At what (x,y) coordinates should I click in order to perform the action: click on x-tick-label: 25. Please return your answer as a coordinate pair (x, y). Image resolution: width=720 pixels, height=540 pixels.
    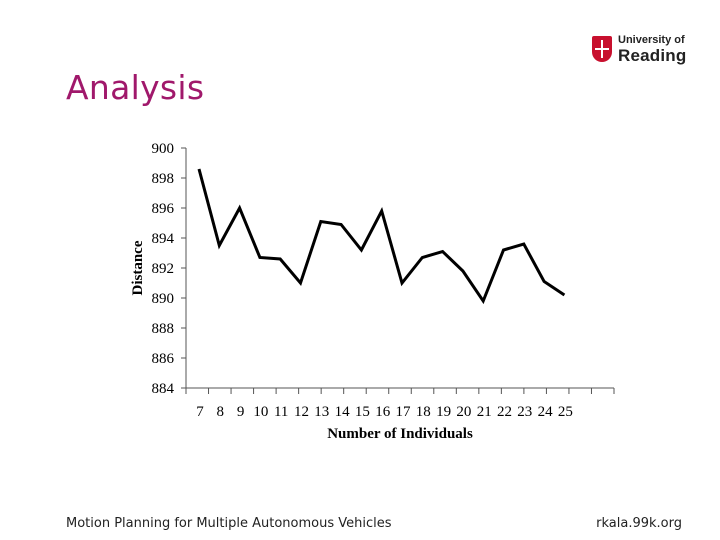
    Looking at the image, I should click on (565, 412).